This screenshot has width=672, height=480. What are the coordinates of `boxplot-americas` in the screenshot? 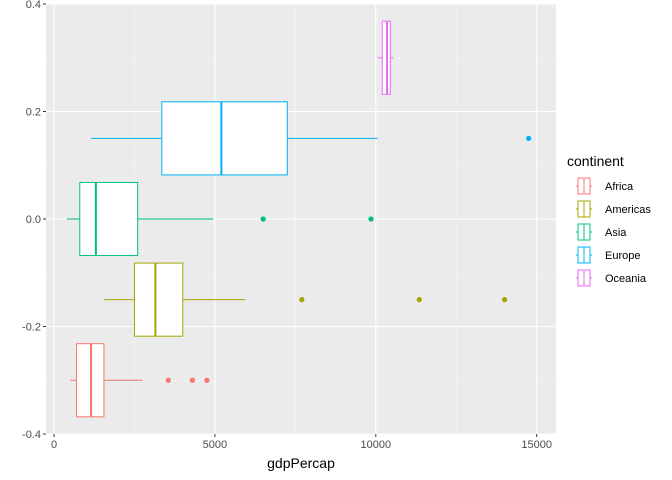 It's located at (305, 299).